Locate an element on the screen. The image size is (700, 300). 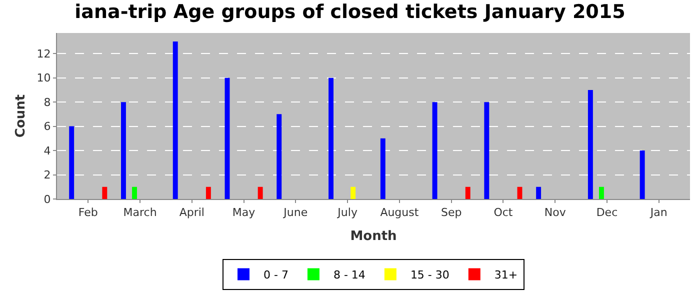
y-axis-title: Count is located at coordinates (21, 116).